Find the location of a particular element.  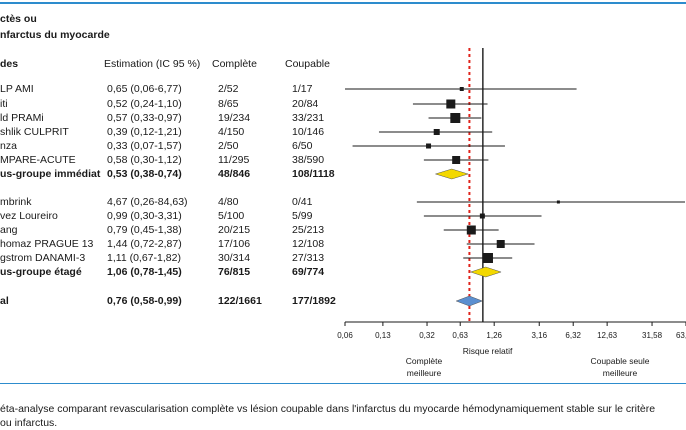

caption-line2: ou infarctus. is located at coordinates (29, 423).